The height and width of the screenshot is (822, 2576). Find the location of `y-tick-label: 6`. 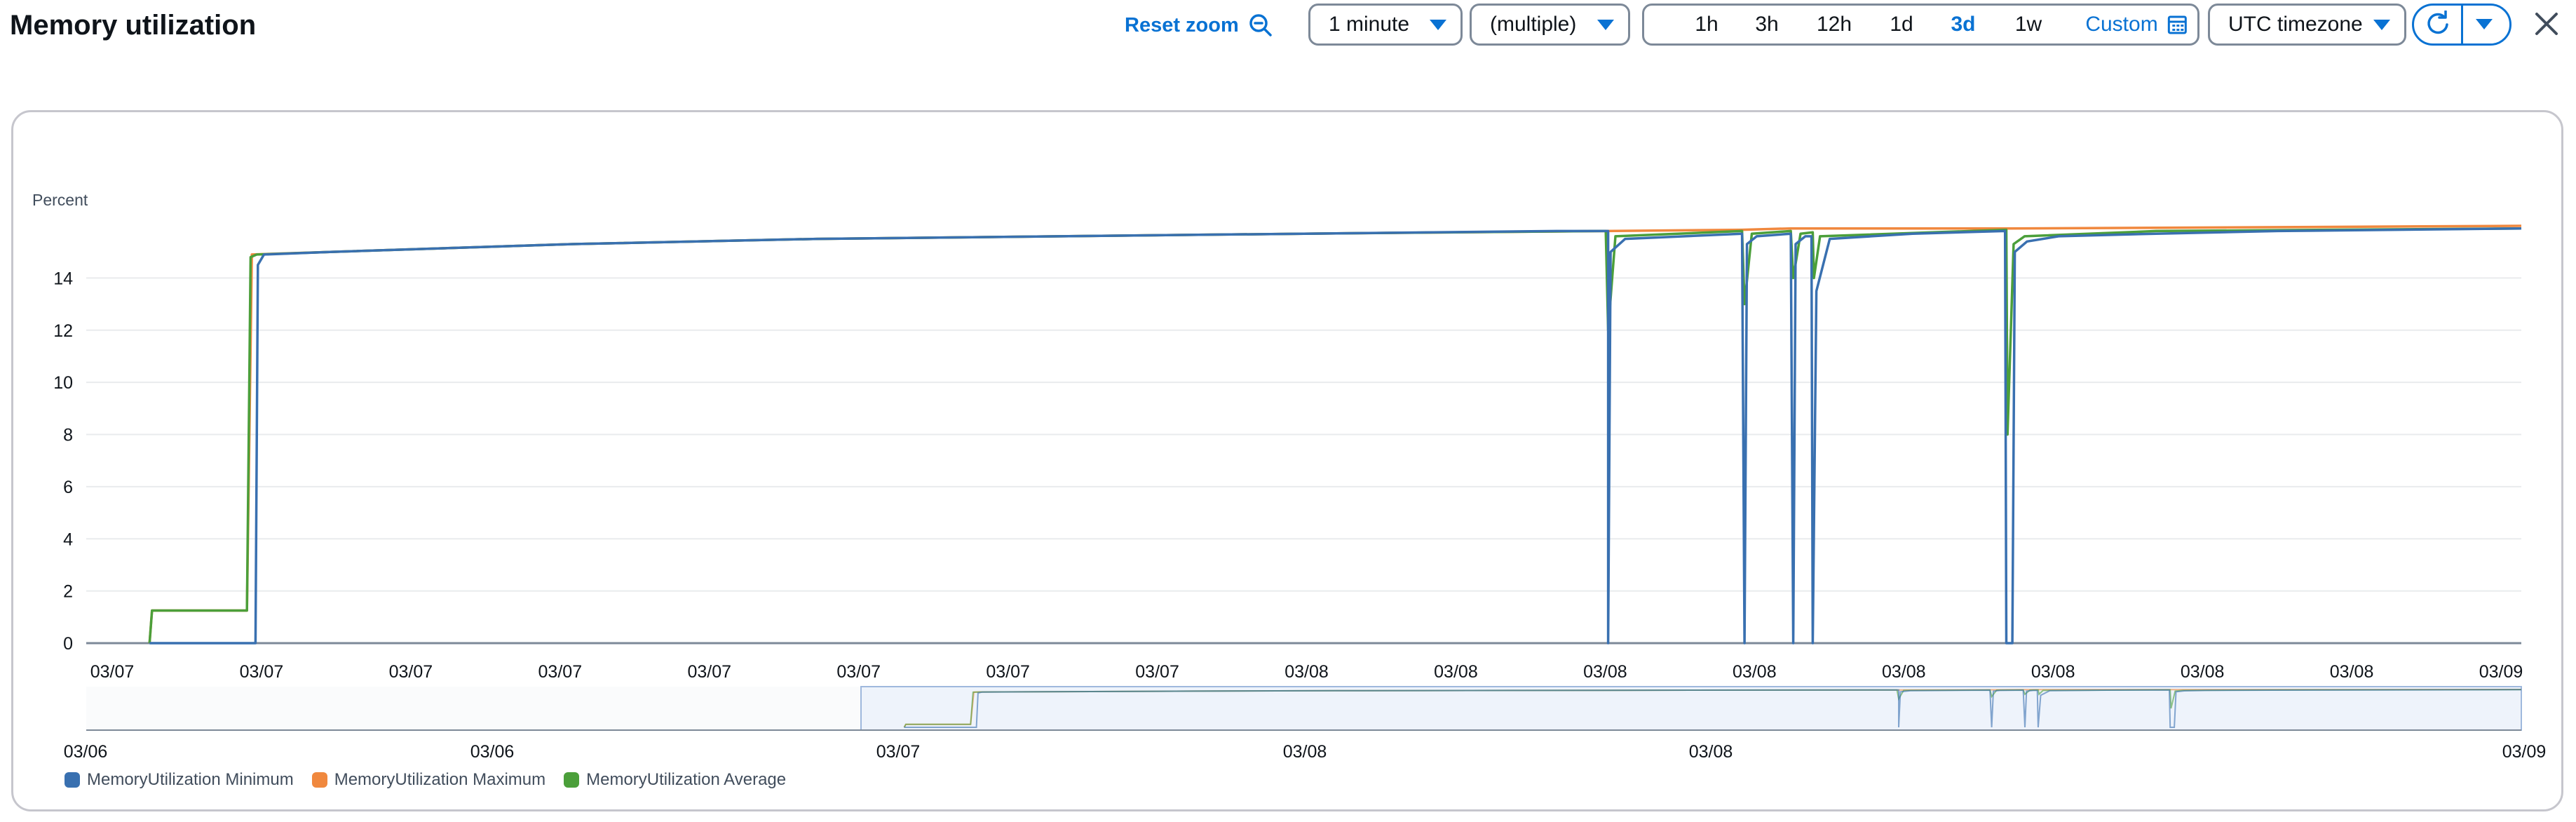

y-tick-label: 6 is located at coordinates (68, 487).